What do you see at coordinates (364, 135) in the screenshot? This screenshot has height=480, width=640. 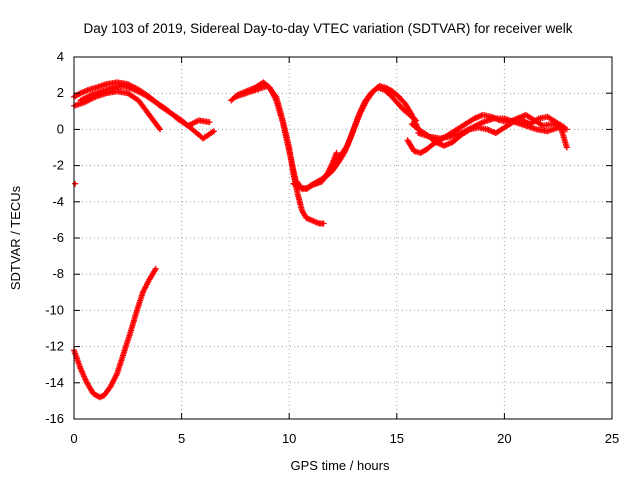 I see `series-track-g` at bounding box center [364, 135].